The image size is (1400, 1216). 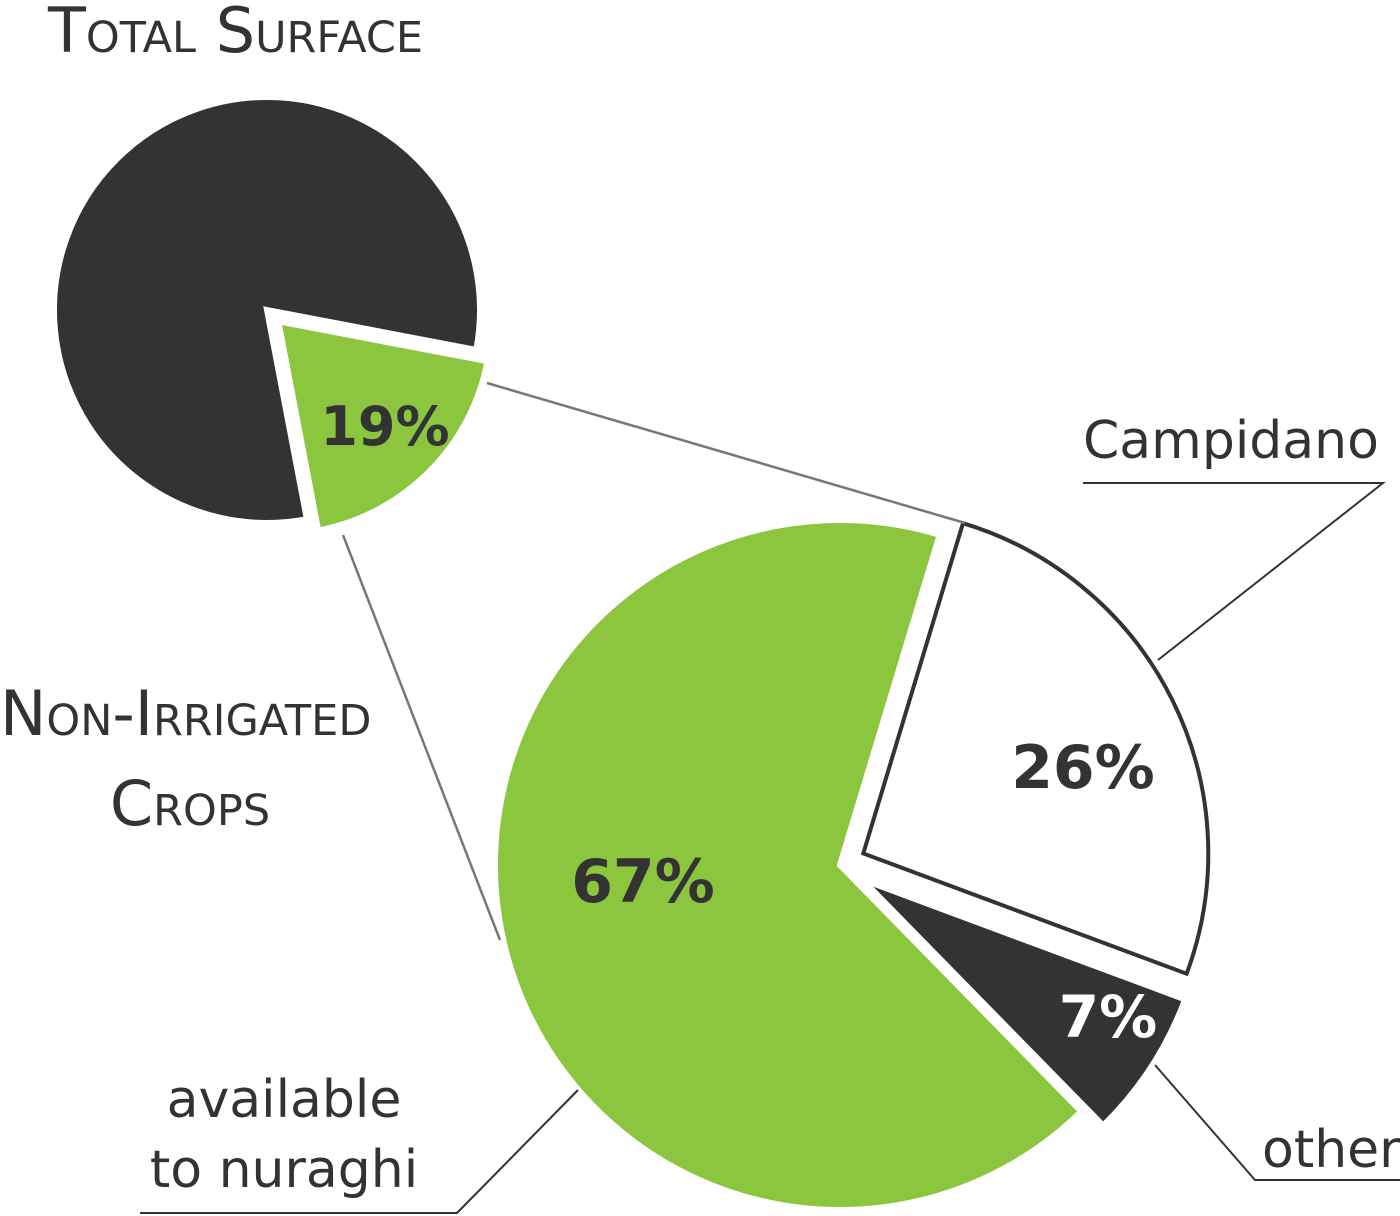 I want to click on label-campidano: Campidano, so click(x=1231, y=441).